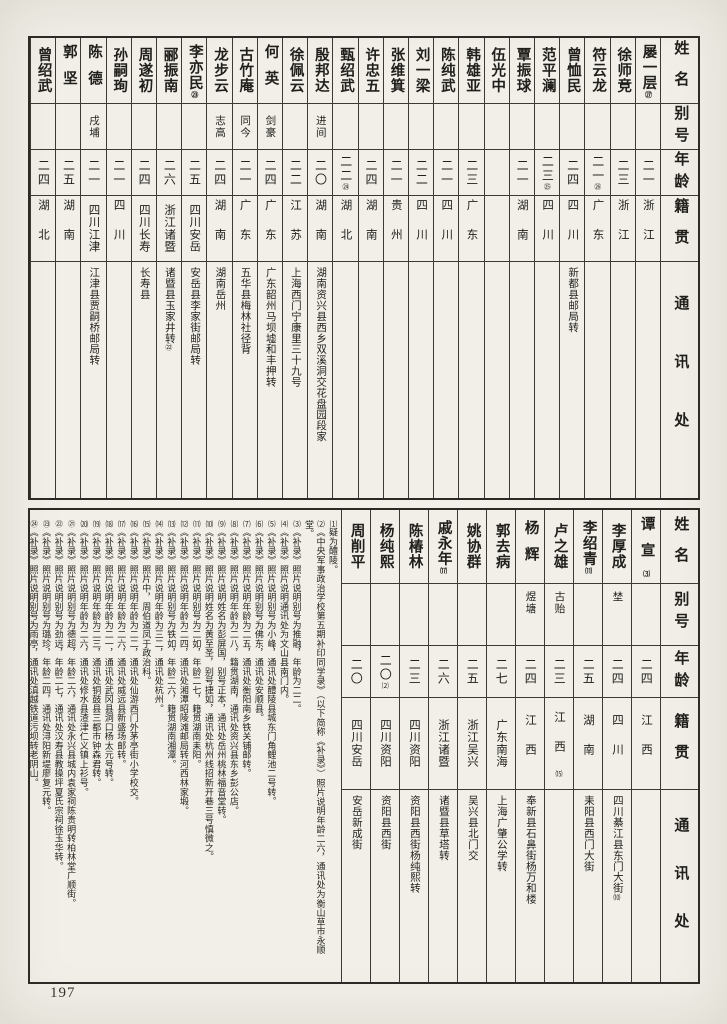 Image resolution: width=727 pixels, height=1024 pixels. Describe the element at coordinates (646, 573) in the screenshot. I see `footnote-marker: ⑶` at that location.